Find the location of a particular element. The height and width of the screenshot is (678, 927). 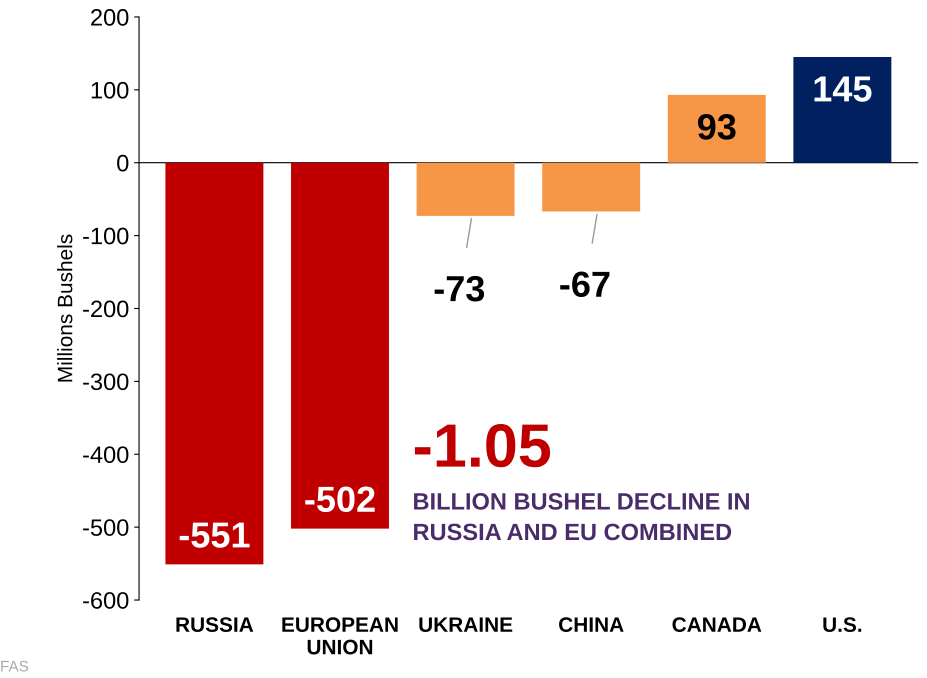

y-tick-label: -600 is located at coordinates (105, 600).